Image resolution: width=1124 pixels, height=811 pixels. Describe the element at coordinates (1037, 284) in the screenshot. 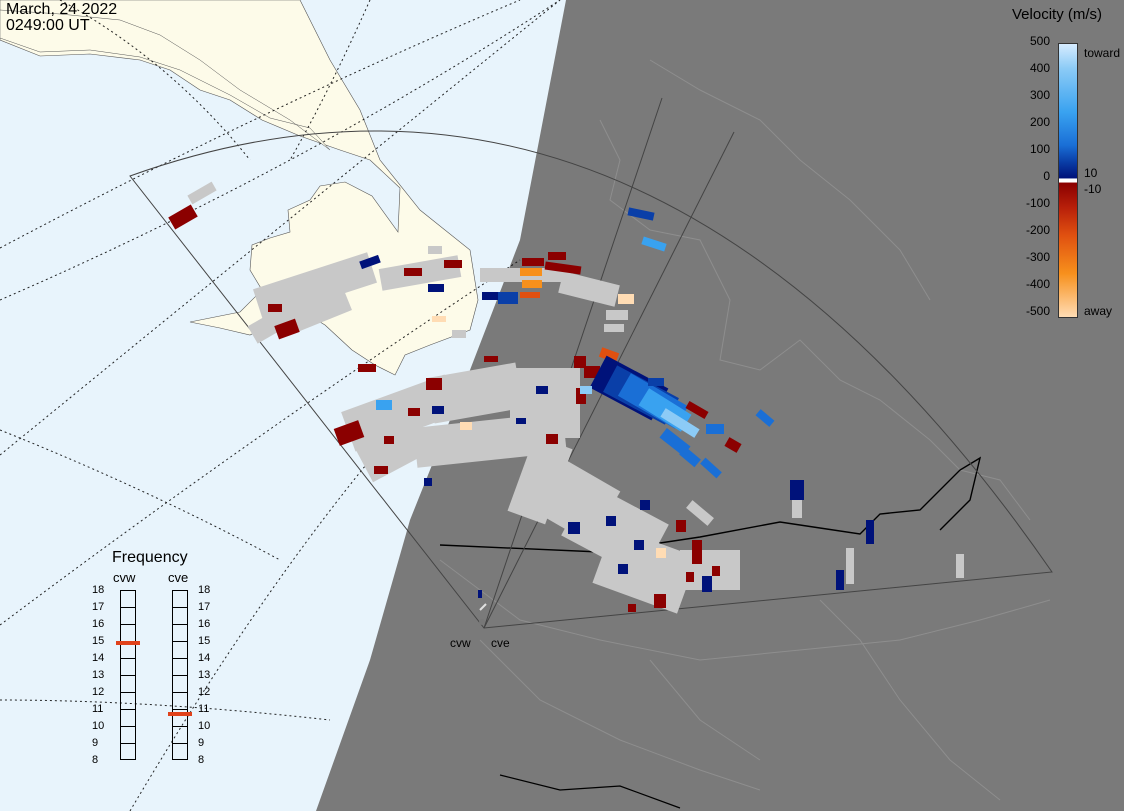

I see `velocity-tick-label: -400` at that location.